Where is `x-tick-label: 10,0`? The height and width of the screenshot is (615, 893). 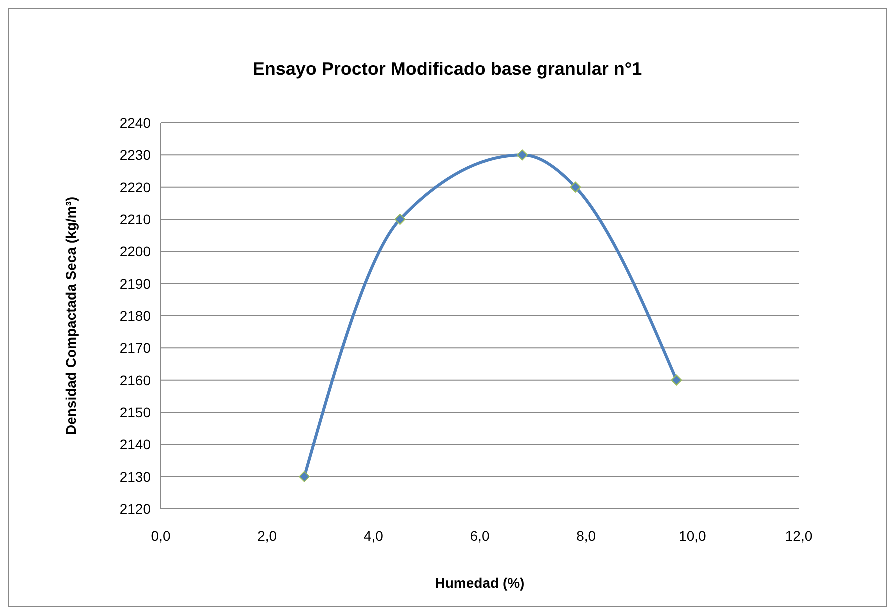
x-tick-label: 10,0 is located at coordinates (693, 536).